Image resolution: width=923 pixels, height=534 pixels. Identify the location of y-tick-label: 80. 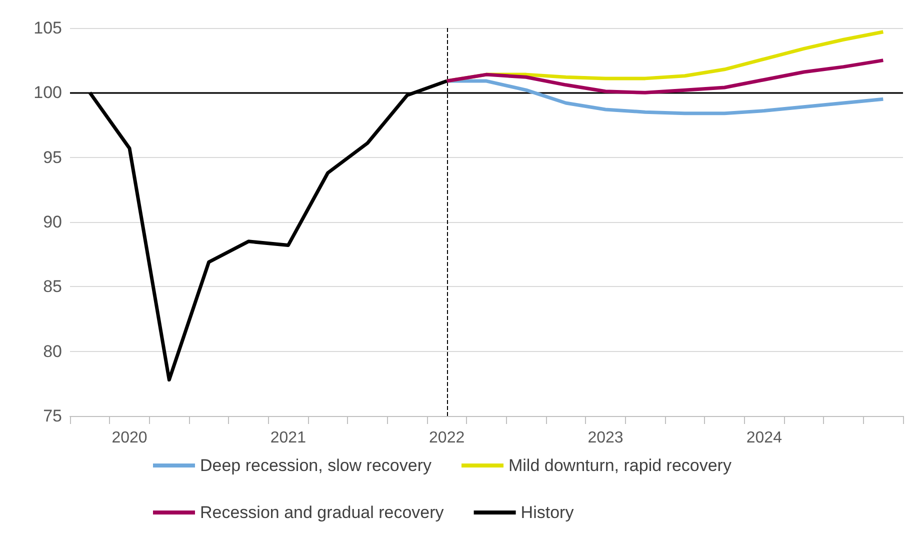
(52, 351).